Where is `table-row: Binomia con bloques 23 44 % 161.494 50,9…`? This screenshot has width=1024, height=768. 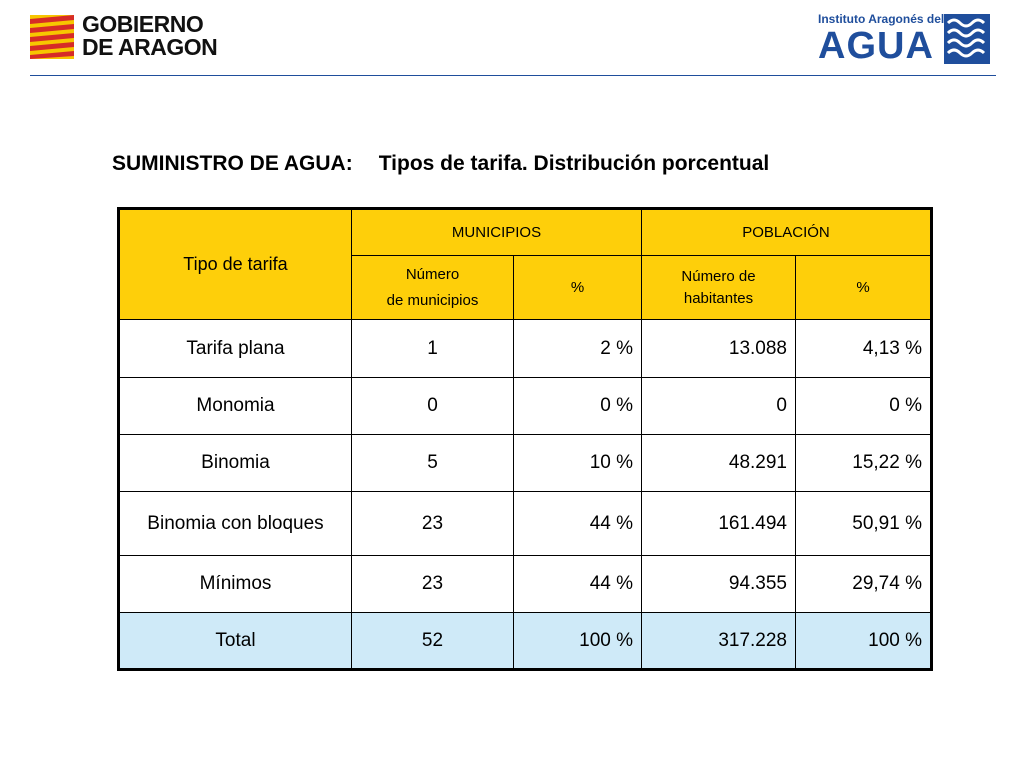
table-row: Binomia con bloques 23 44 % 161.494 50,9… is located at coordinates (525, 523).